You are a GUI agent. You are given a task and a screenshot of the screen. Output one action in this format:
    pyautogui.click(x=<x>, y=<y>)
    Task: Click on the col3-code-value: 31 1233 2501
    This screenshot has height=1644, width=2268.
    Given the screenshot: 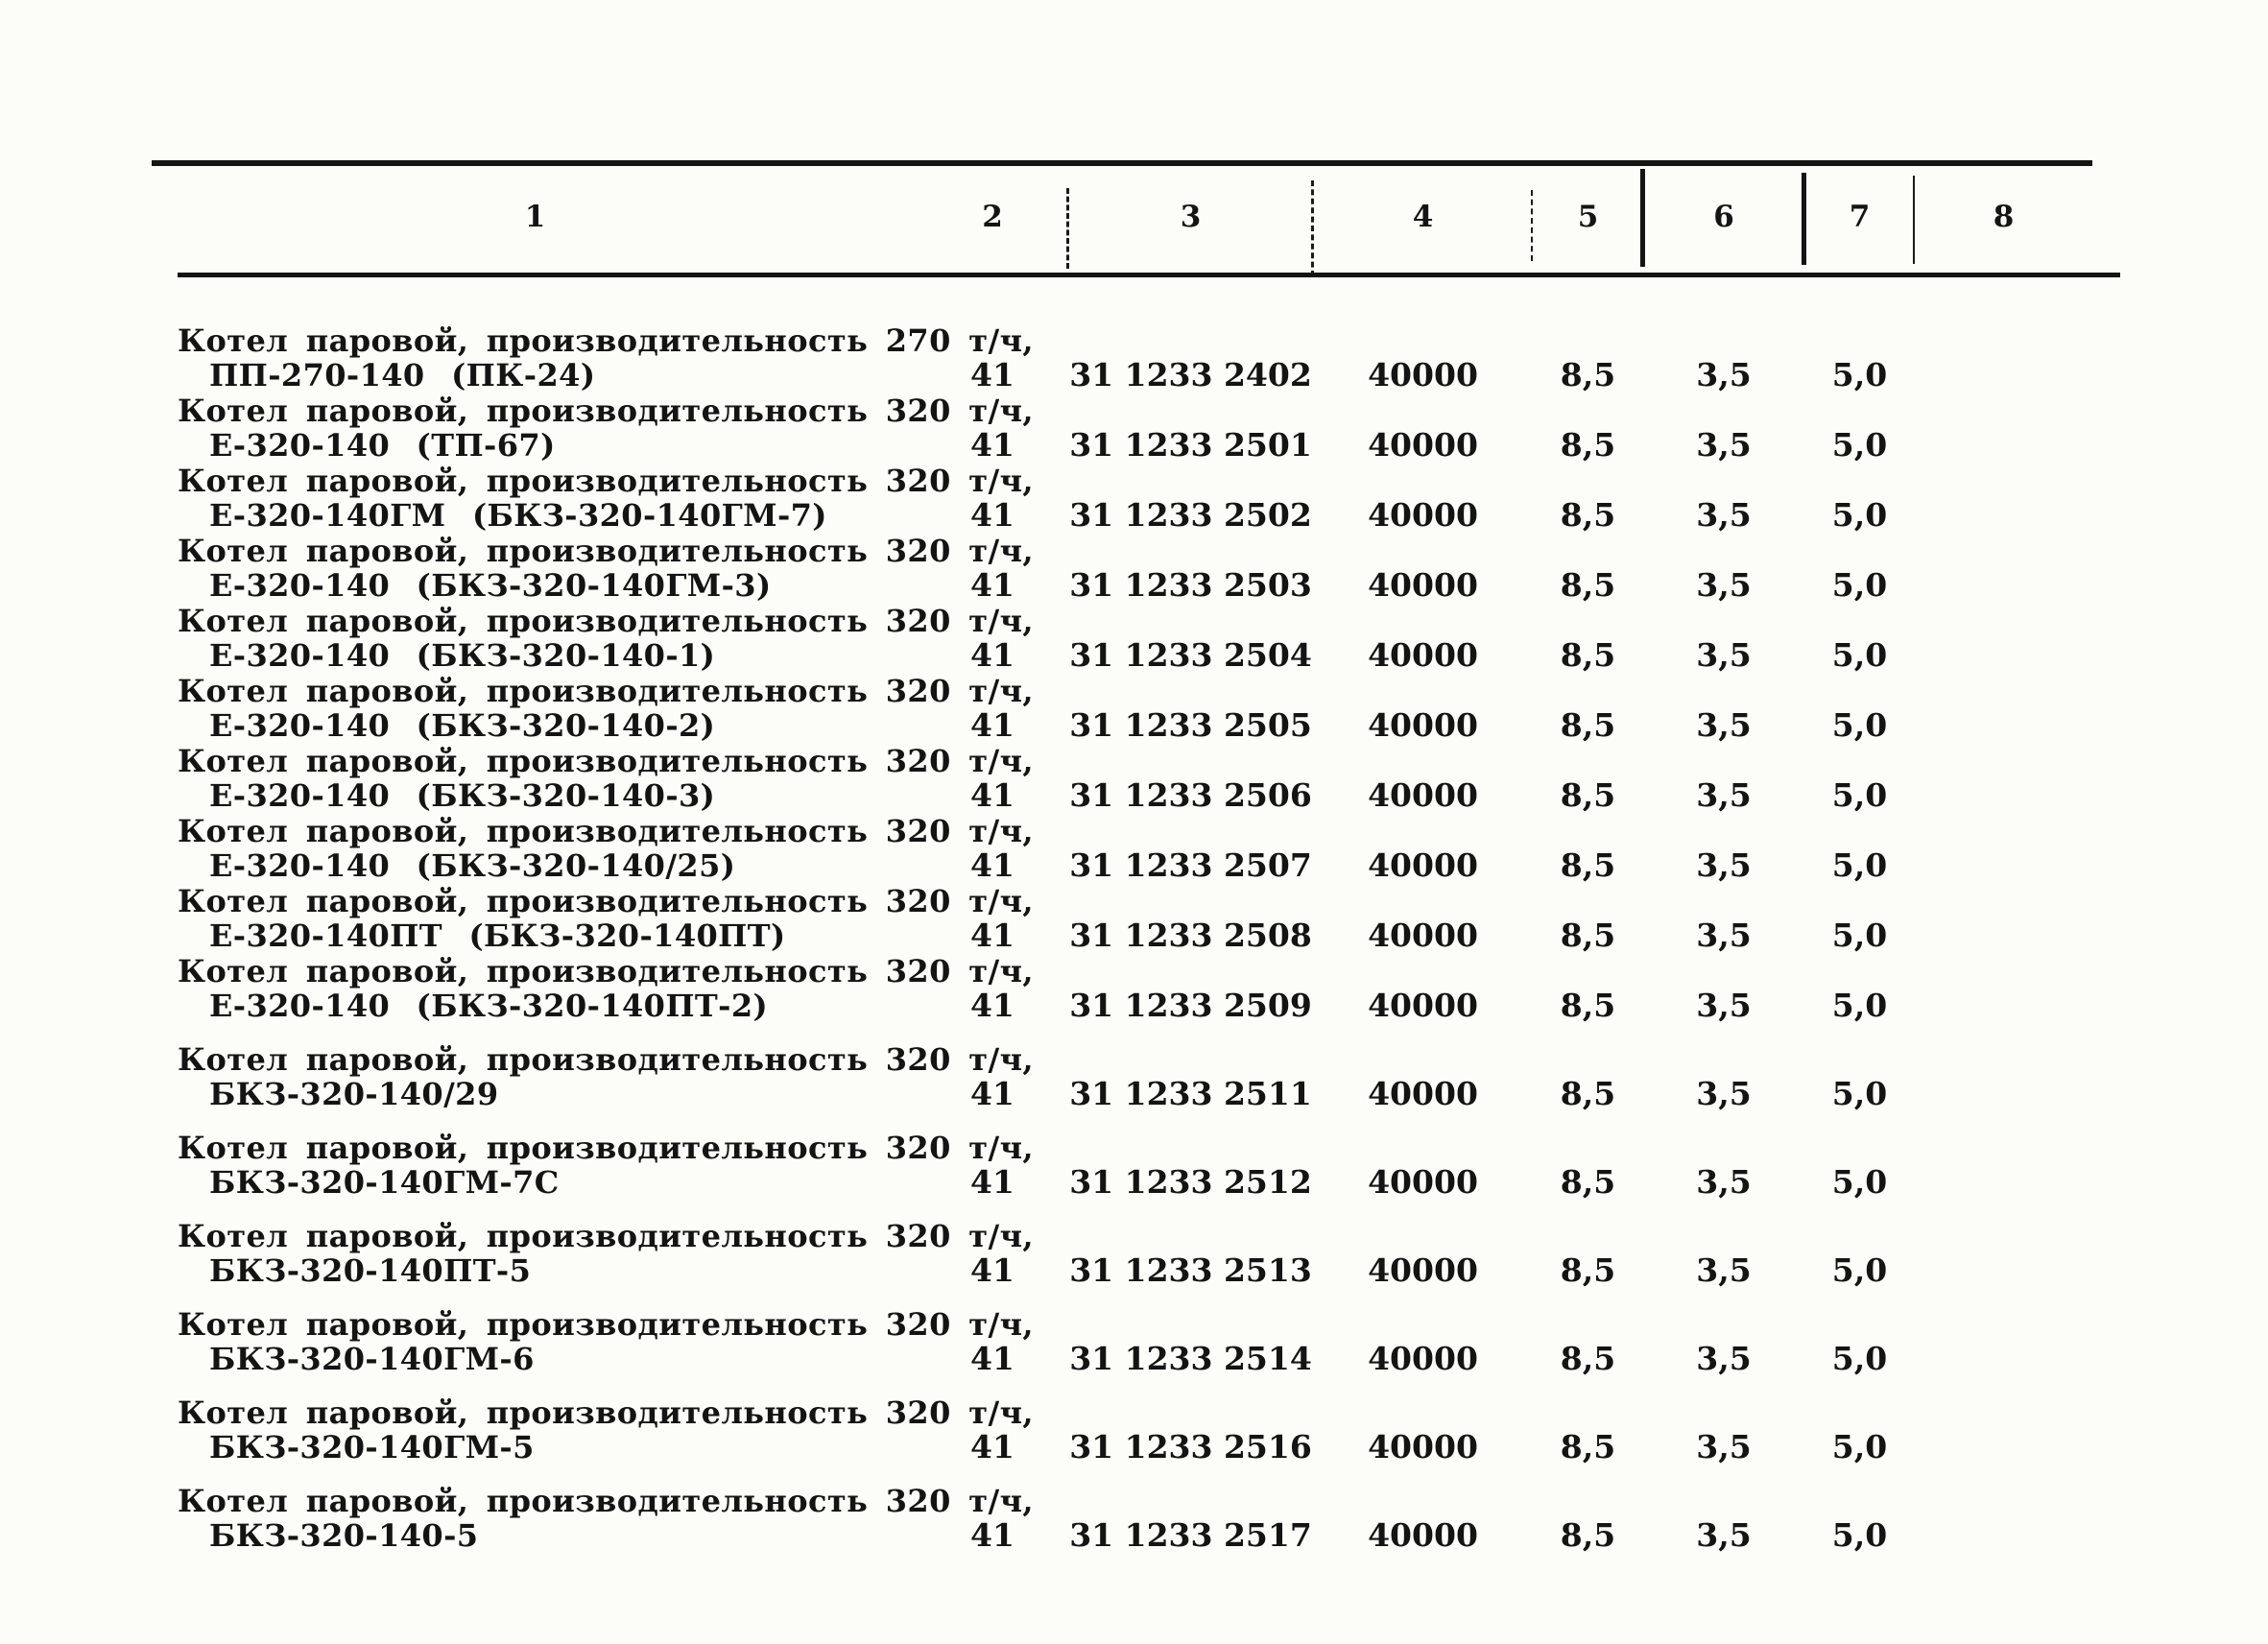 What is the action you would take?
    pyautogui.click(x=1190, y=445)
    